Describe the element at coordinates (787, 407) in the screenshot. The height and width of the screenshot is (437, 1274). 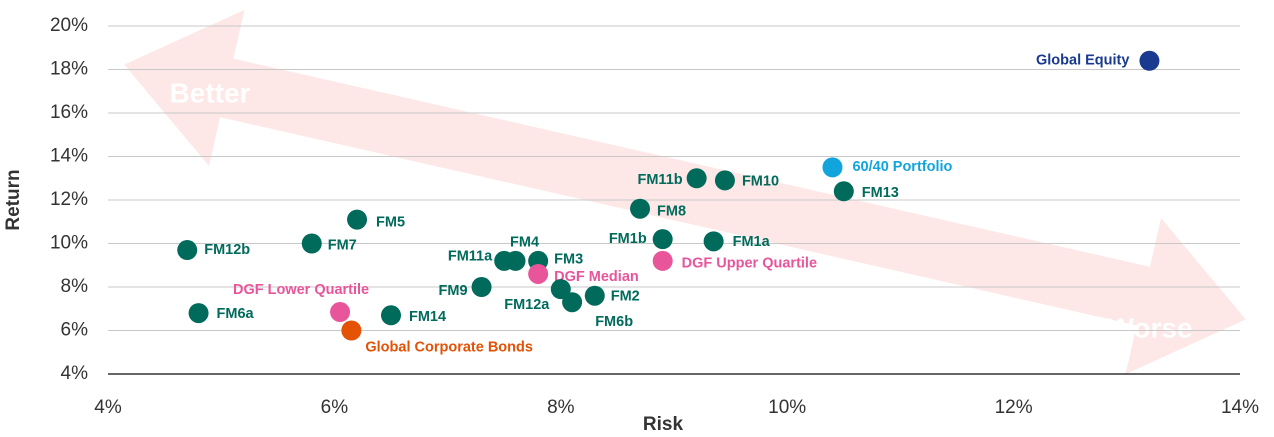
I see `x-tick-label: 10%` at that location.